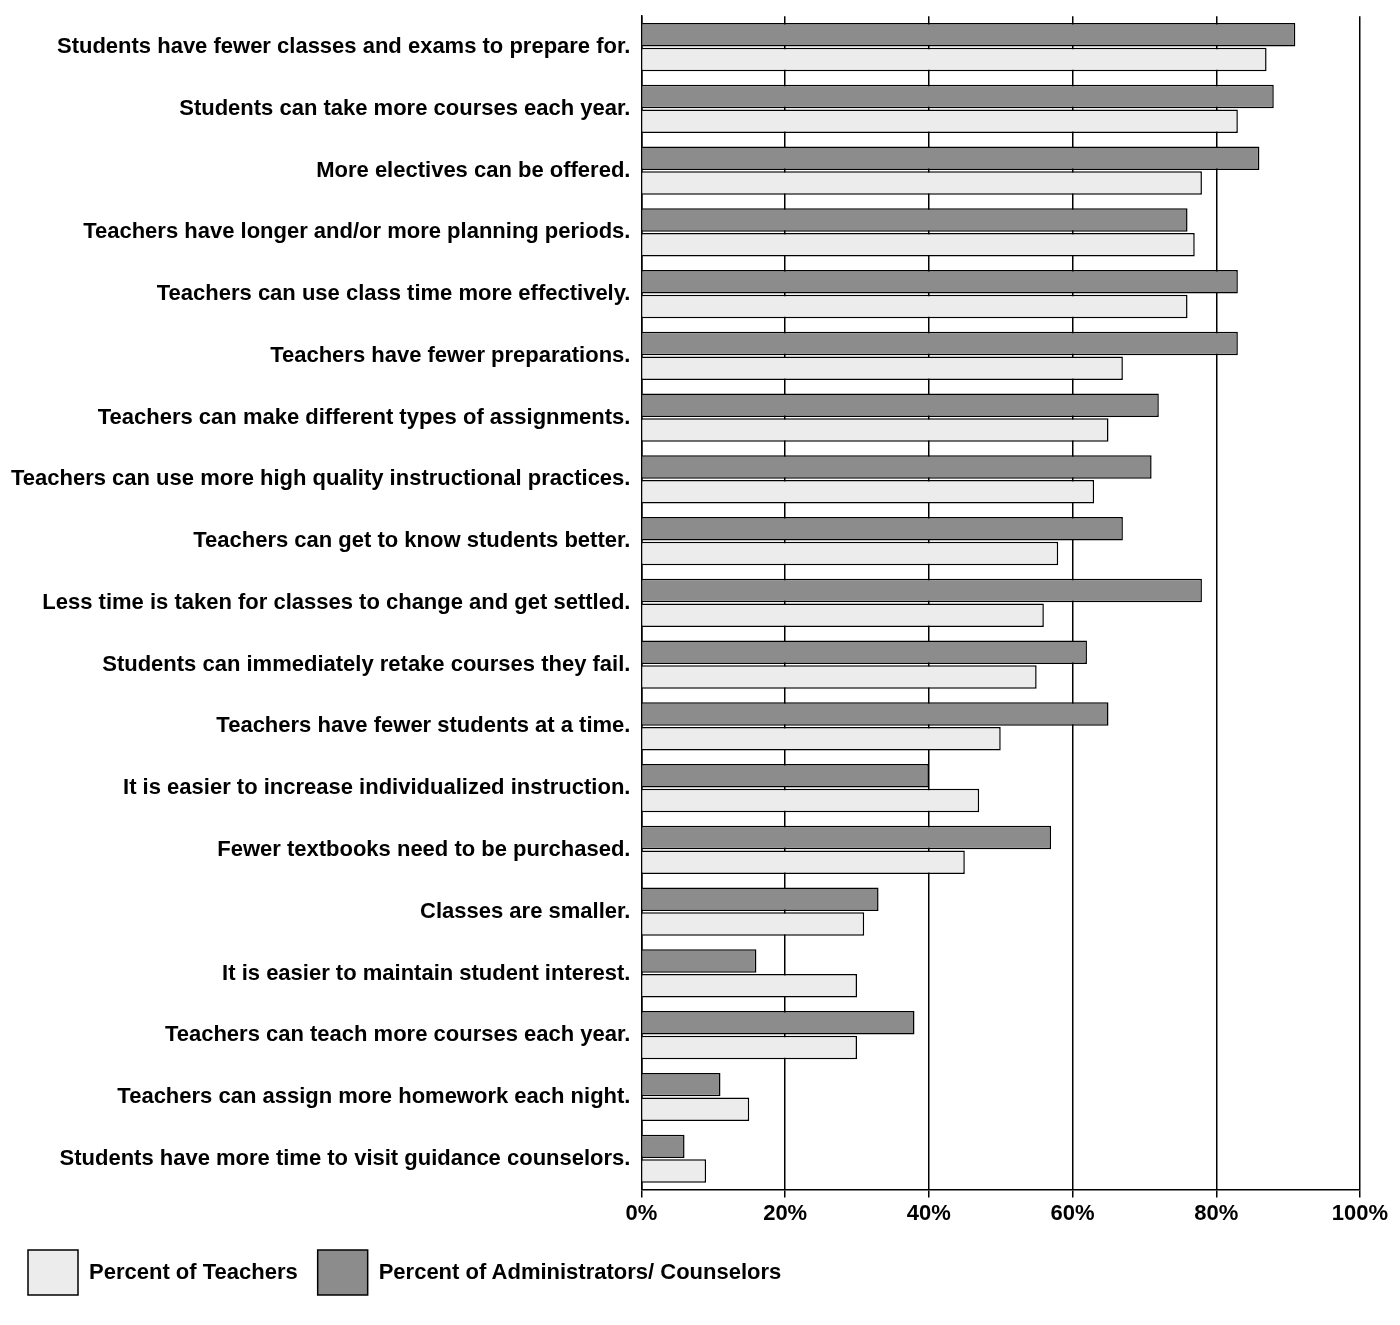 The width and height of the screenshot is (1400, 1325). What do you see at coordinates (426, 972) in the screenshot?
I see `y-tick-label: It is easier to maintain student interest.` at bounding box center [426, 972].